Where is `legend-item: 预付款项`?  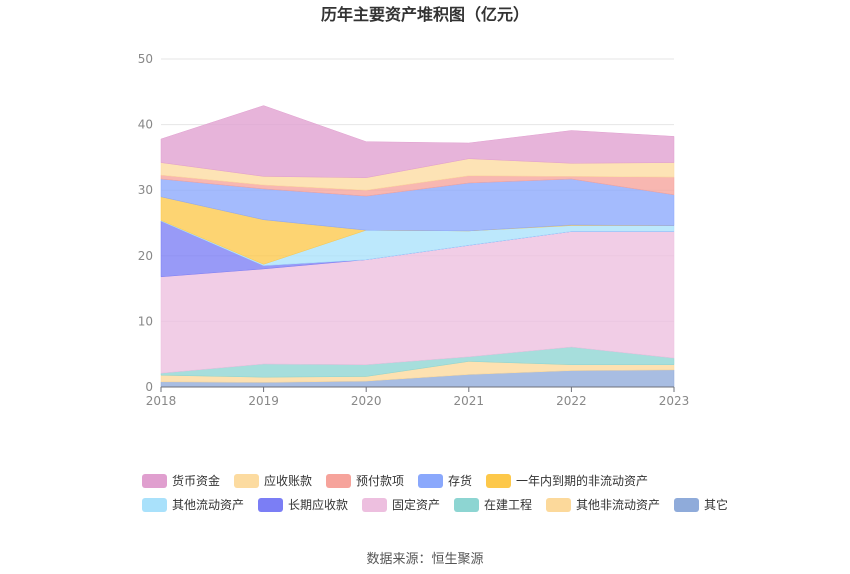 legend-item: 预付款项 is located at coordinates (365, 481).